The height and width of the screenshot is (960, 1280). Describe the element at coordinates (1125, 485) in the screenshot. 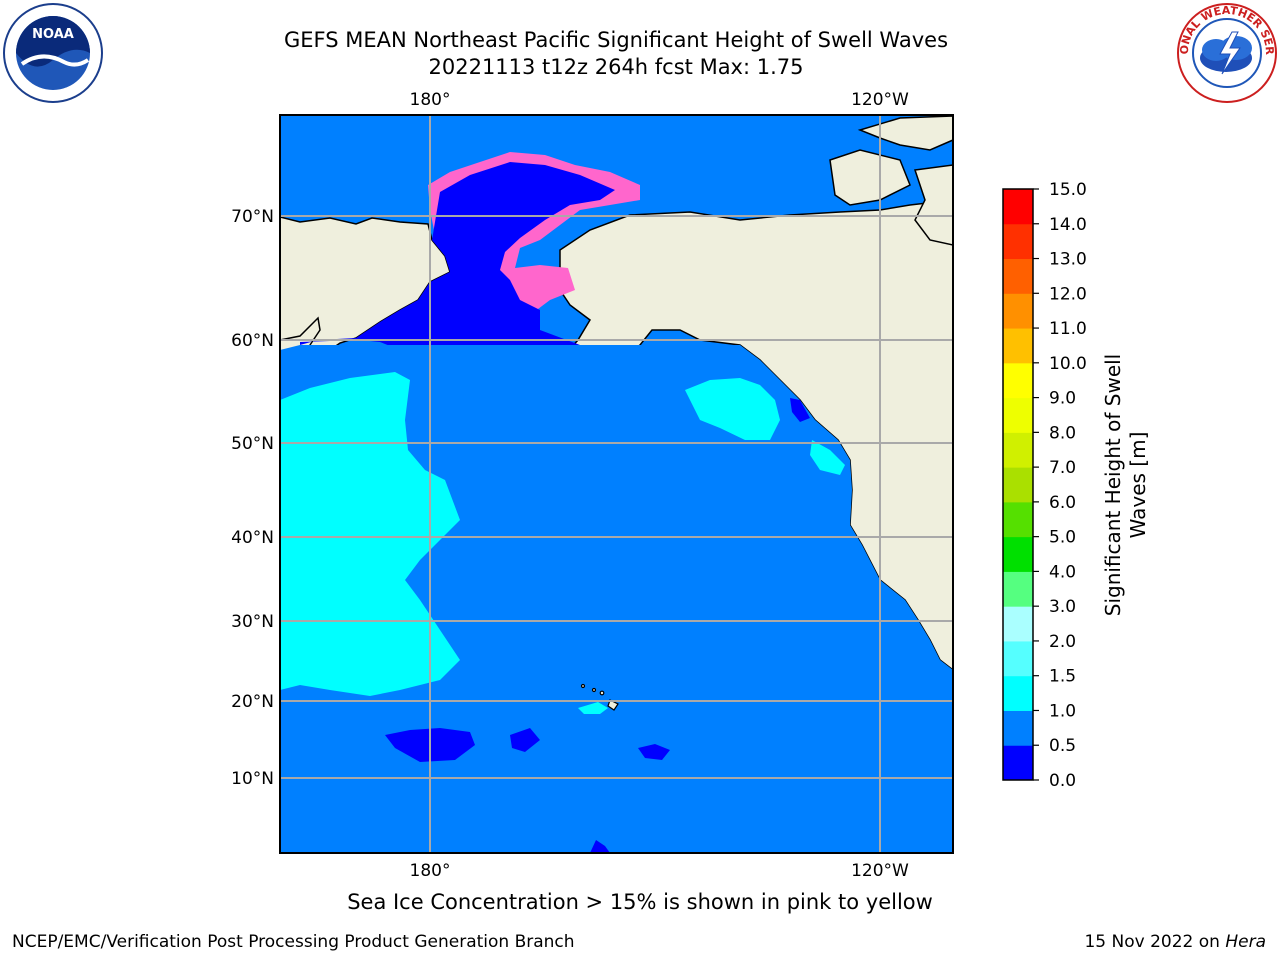

I see `colorbar-label: Significant Height of Swell Waves [m]` at that location.